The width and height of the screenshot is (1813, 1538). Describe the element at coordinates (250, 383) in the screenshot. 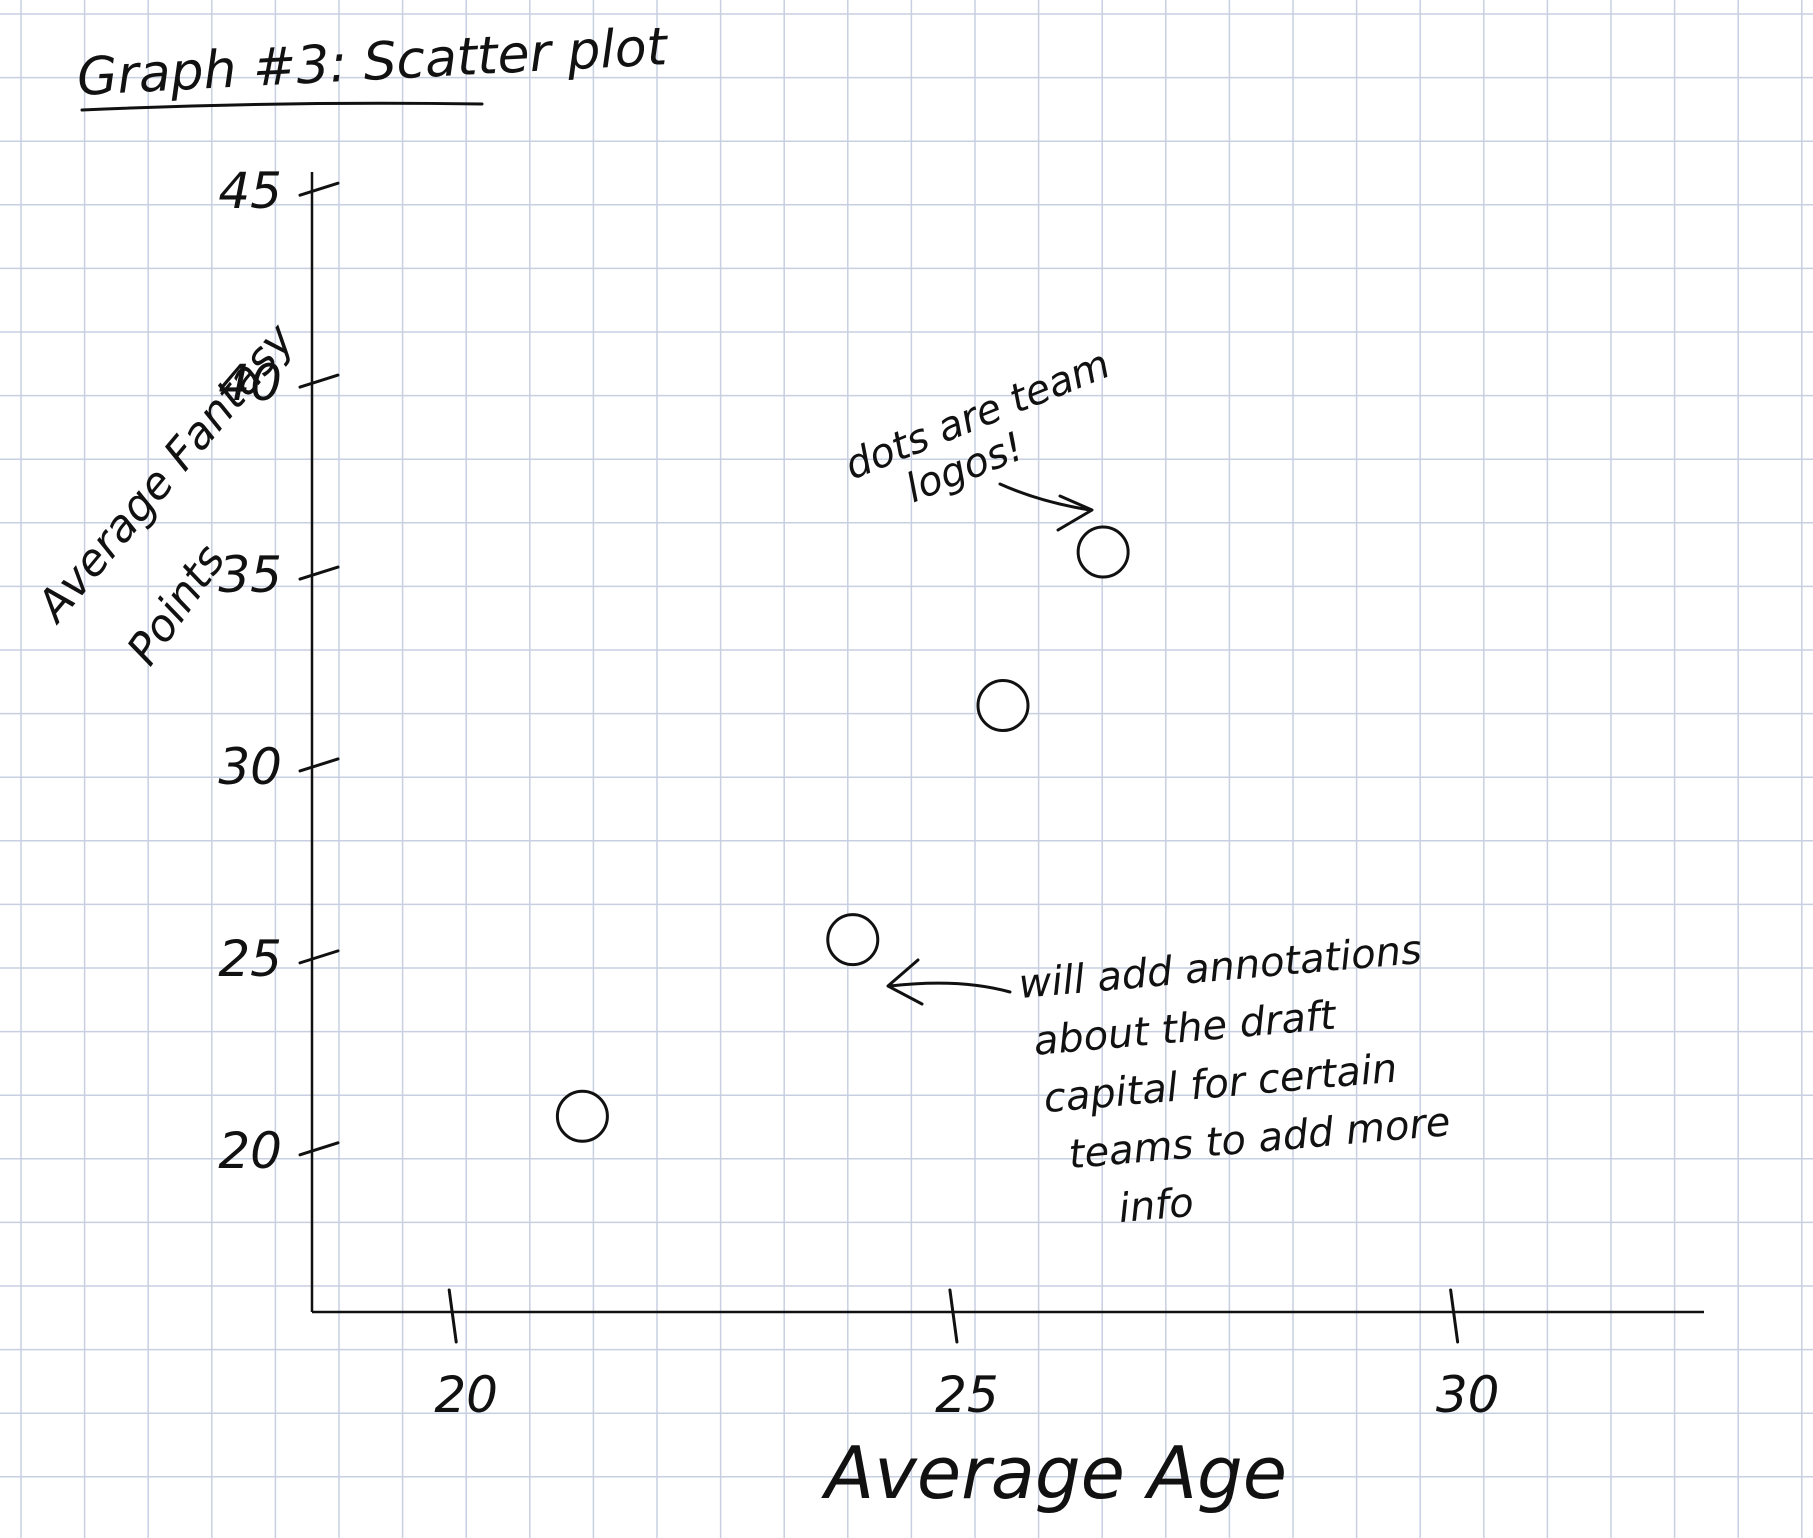

I see `y-tick-label: 40` at that location.